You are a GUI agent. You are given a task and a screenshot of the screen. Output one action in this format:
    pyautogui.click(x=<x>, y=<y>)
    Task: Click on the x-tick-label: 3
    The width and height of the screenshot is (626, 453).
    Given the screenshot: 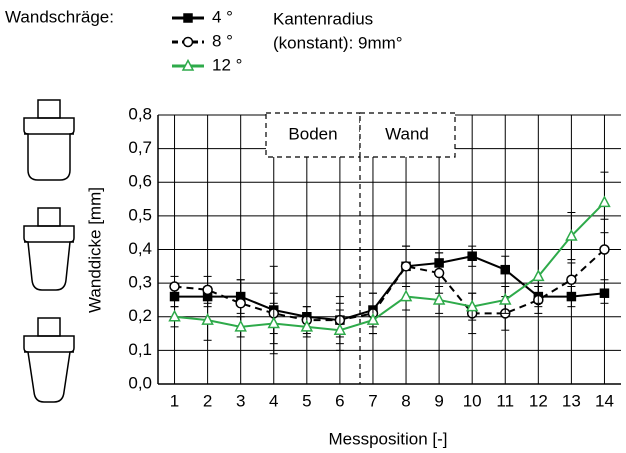 What is the action you would take?
    pyautogui.click(x=240, y=400)
    